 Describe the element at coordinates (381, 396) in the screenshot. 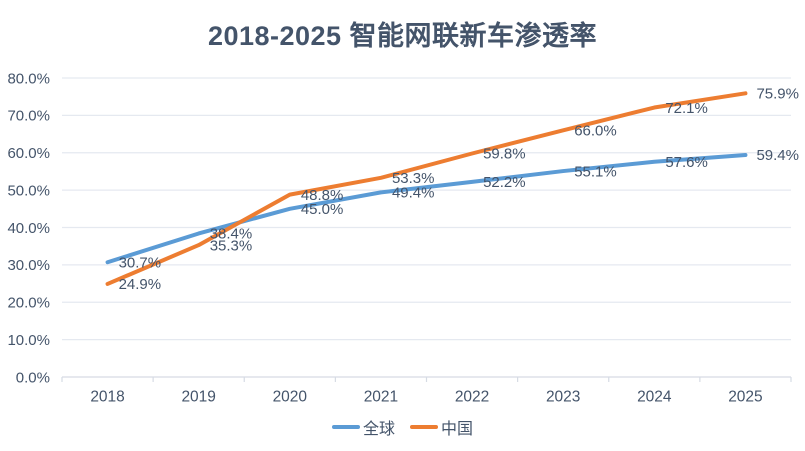

I see `x-axis-tick-label: 2021` at that location.